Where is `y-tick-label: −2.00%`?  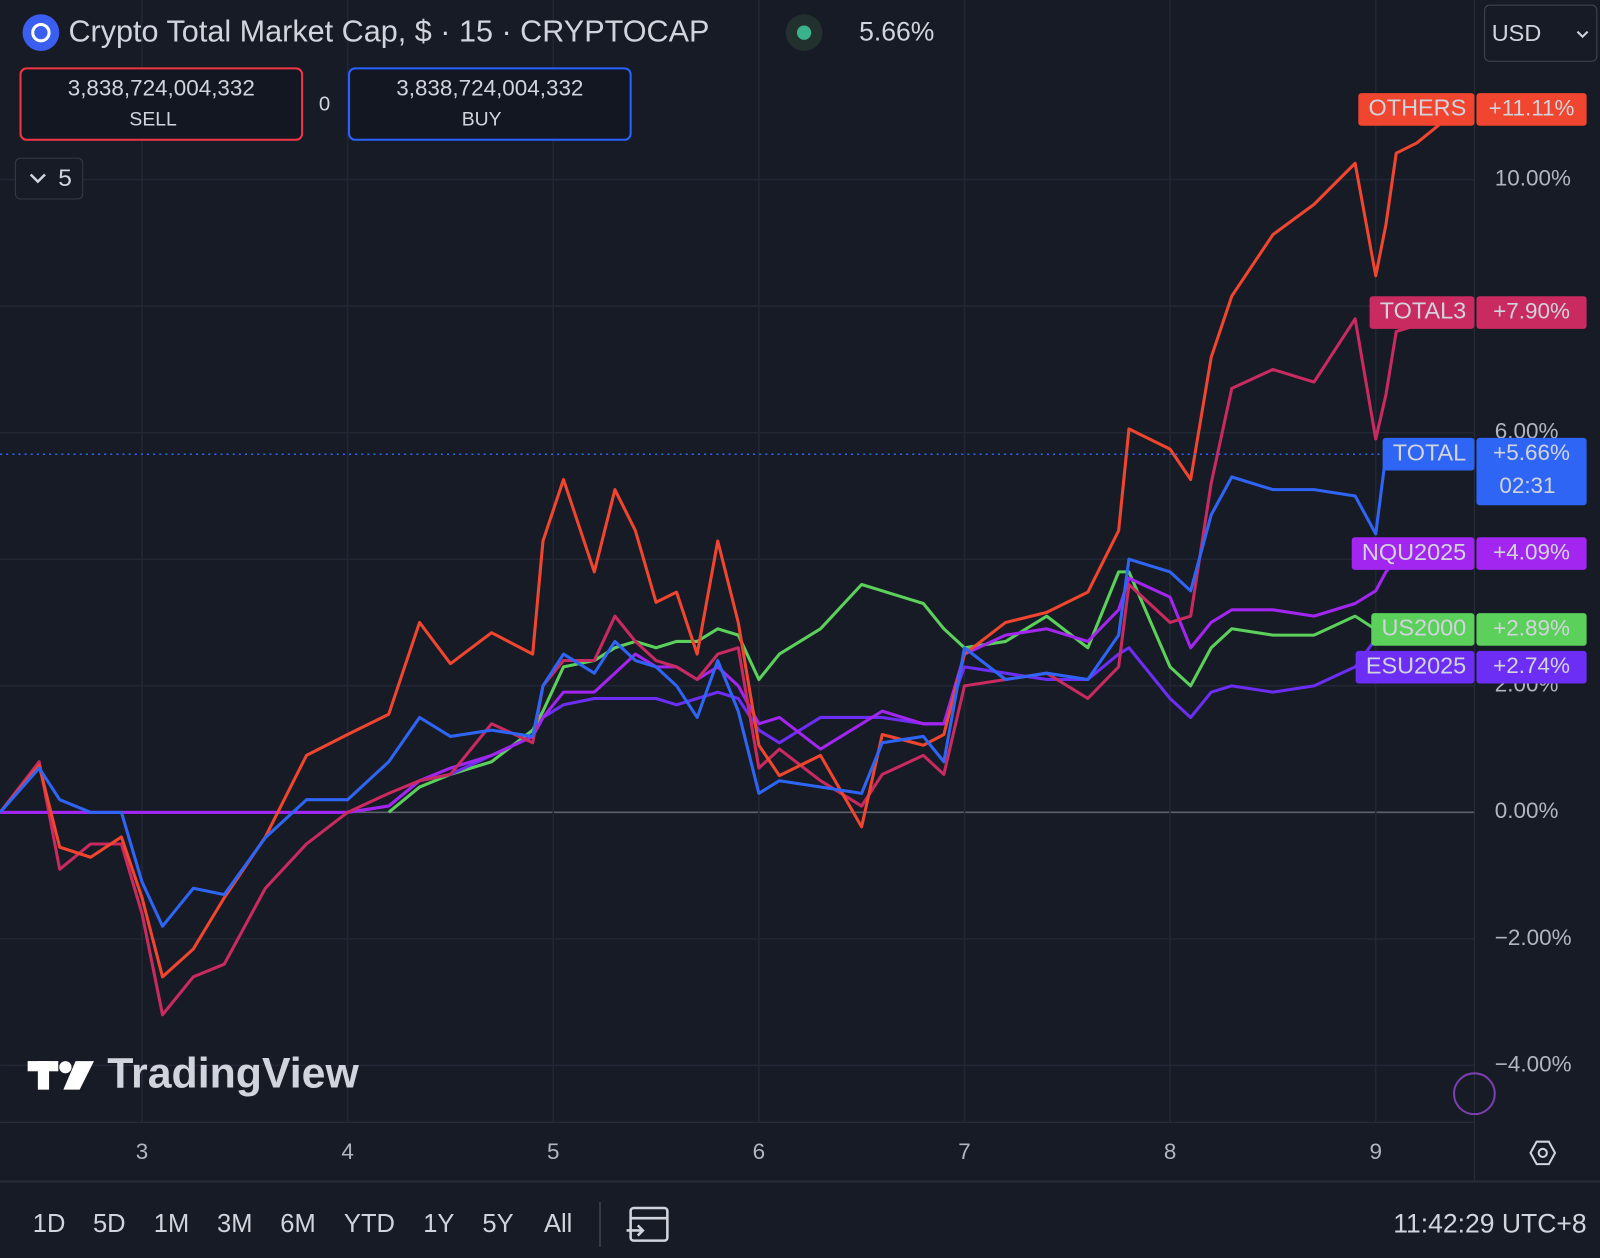
y-tick-label: −2.00% is located at coordinates (1533, 937).